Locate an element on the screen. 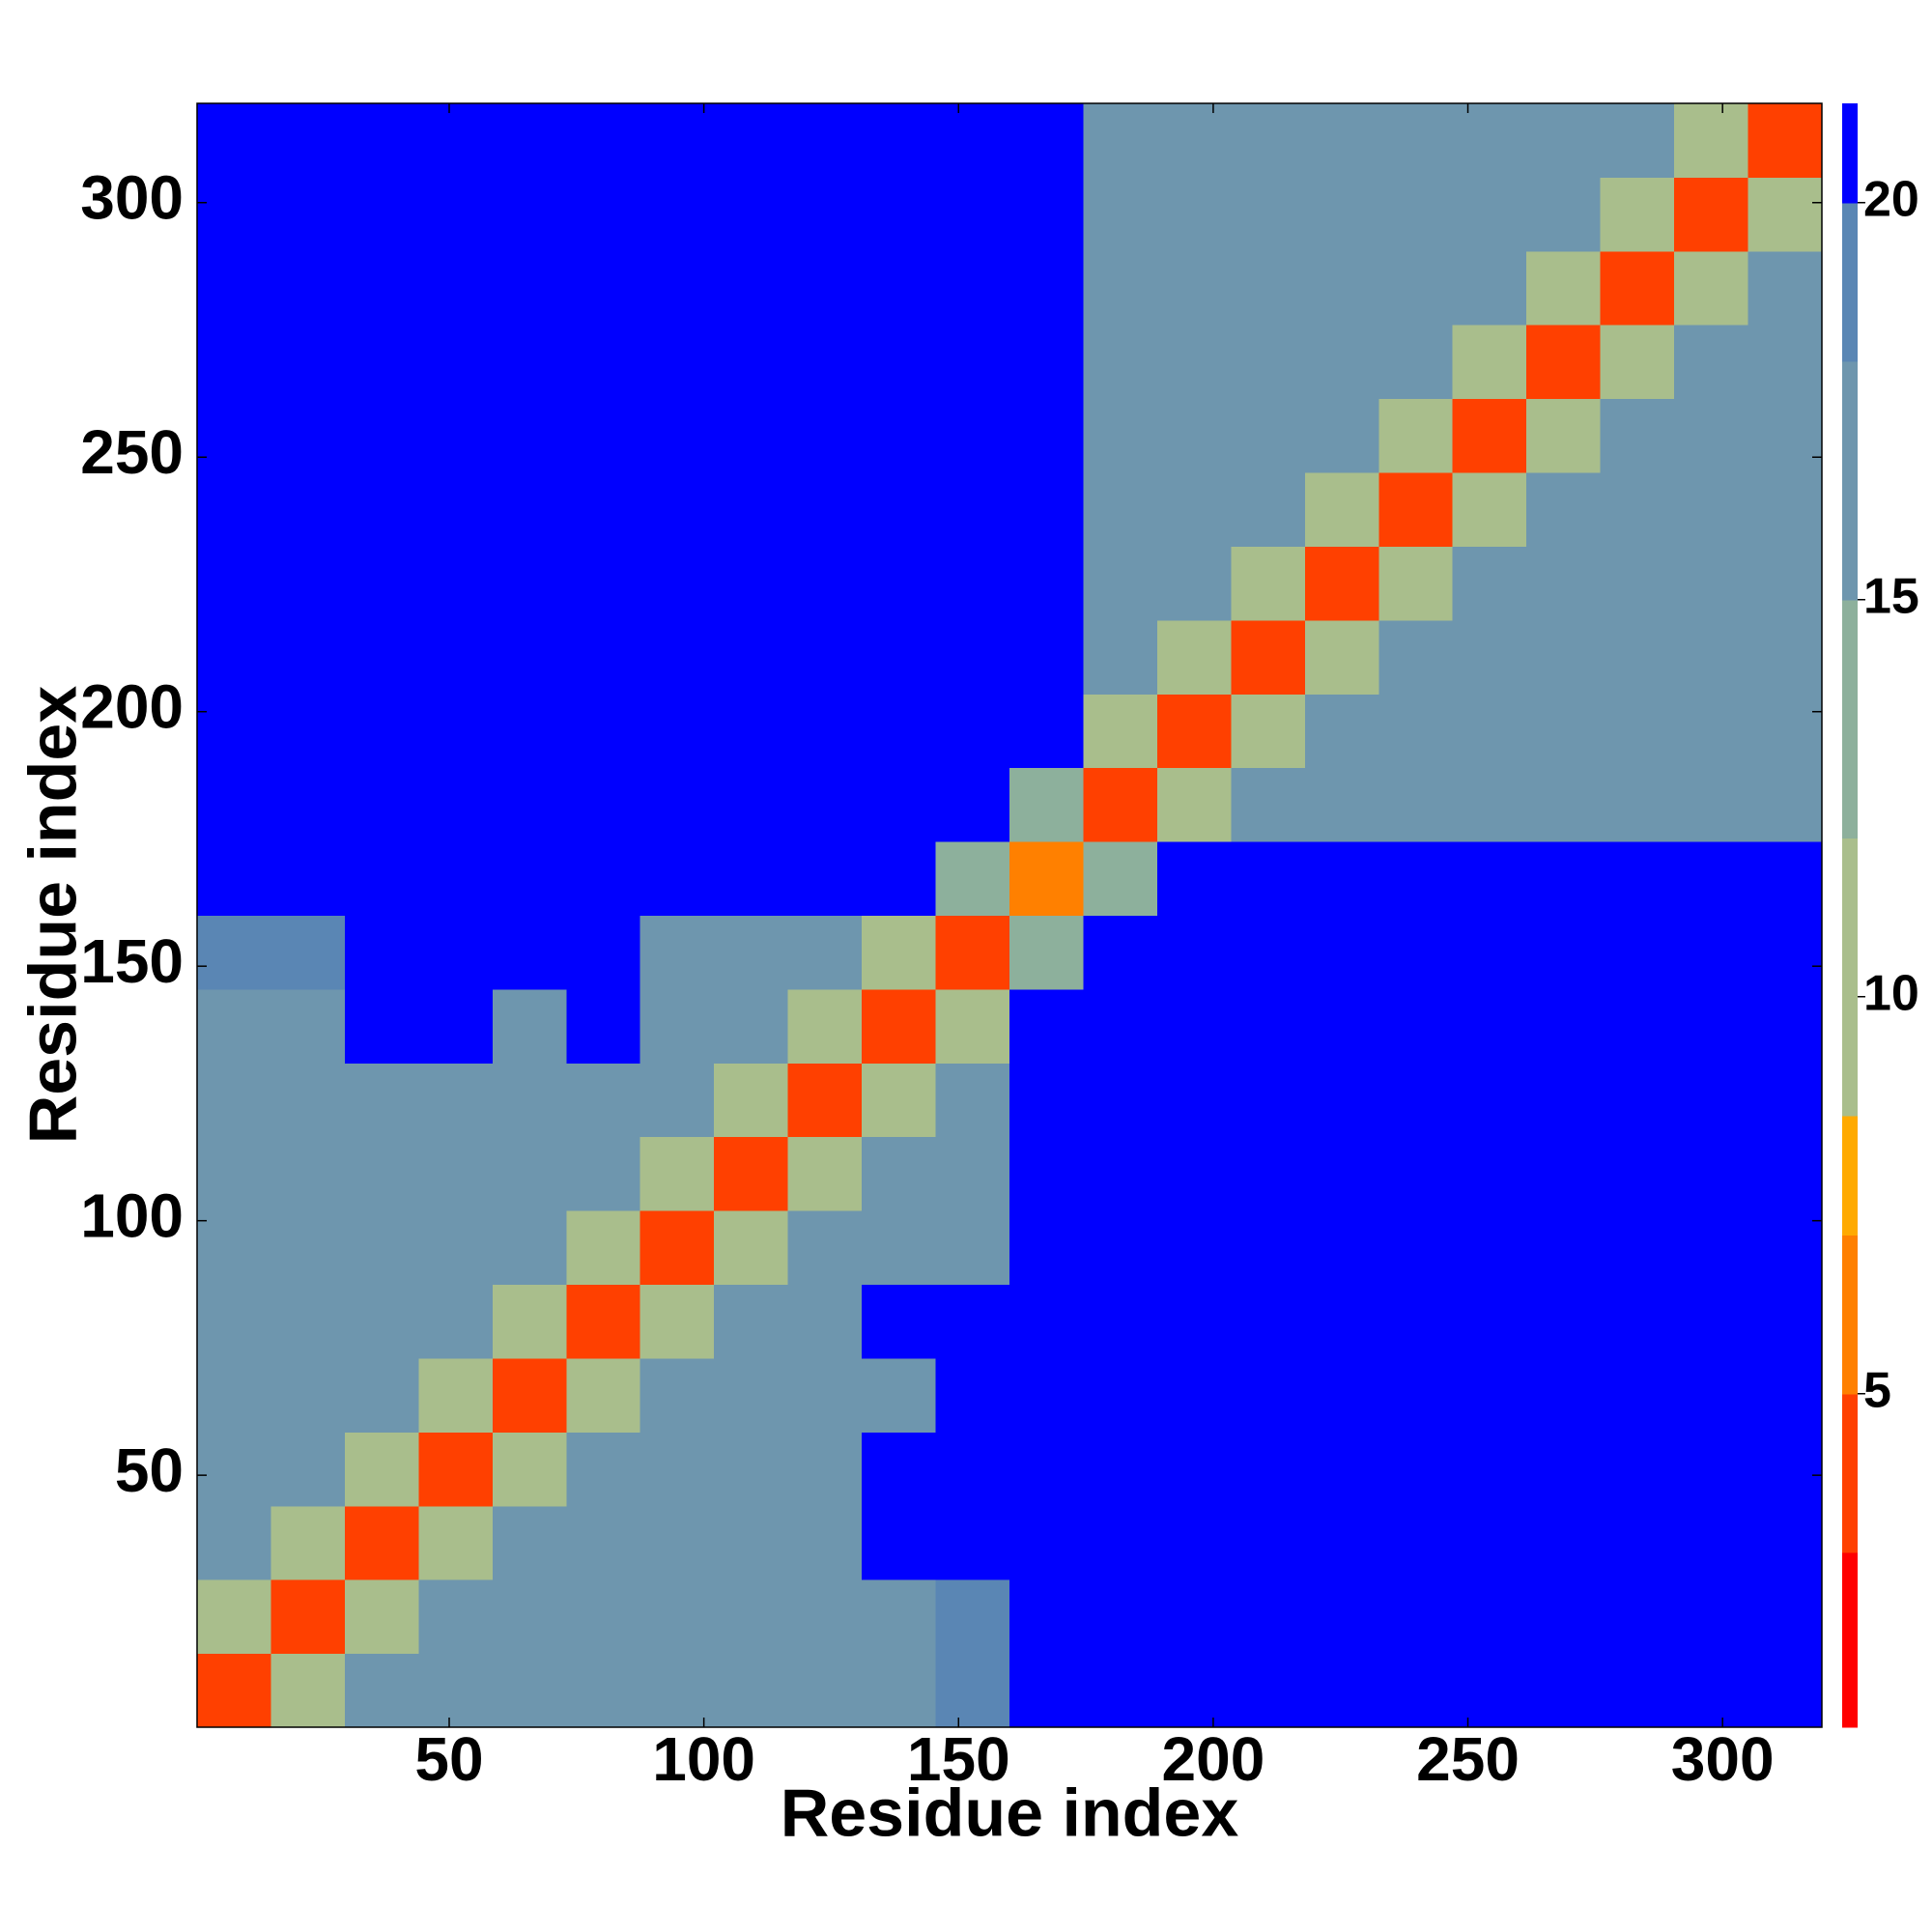 The height and width of the screenshot is (1932, 1932). x-tick-label: 250 is located at coordinates (1468, 1759).